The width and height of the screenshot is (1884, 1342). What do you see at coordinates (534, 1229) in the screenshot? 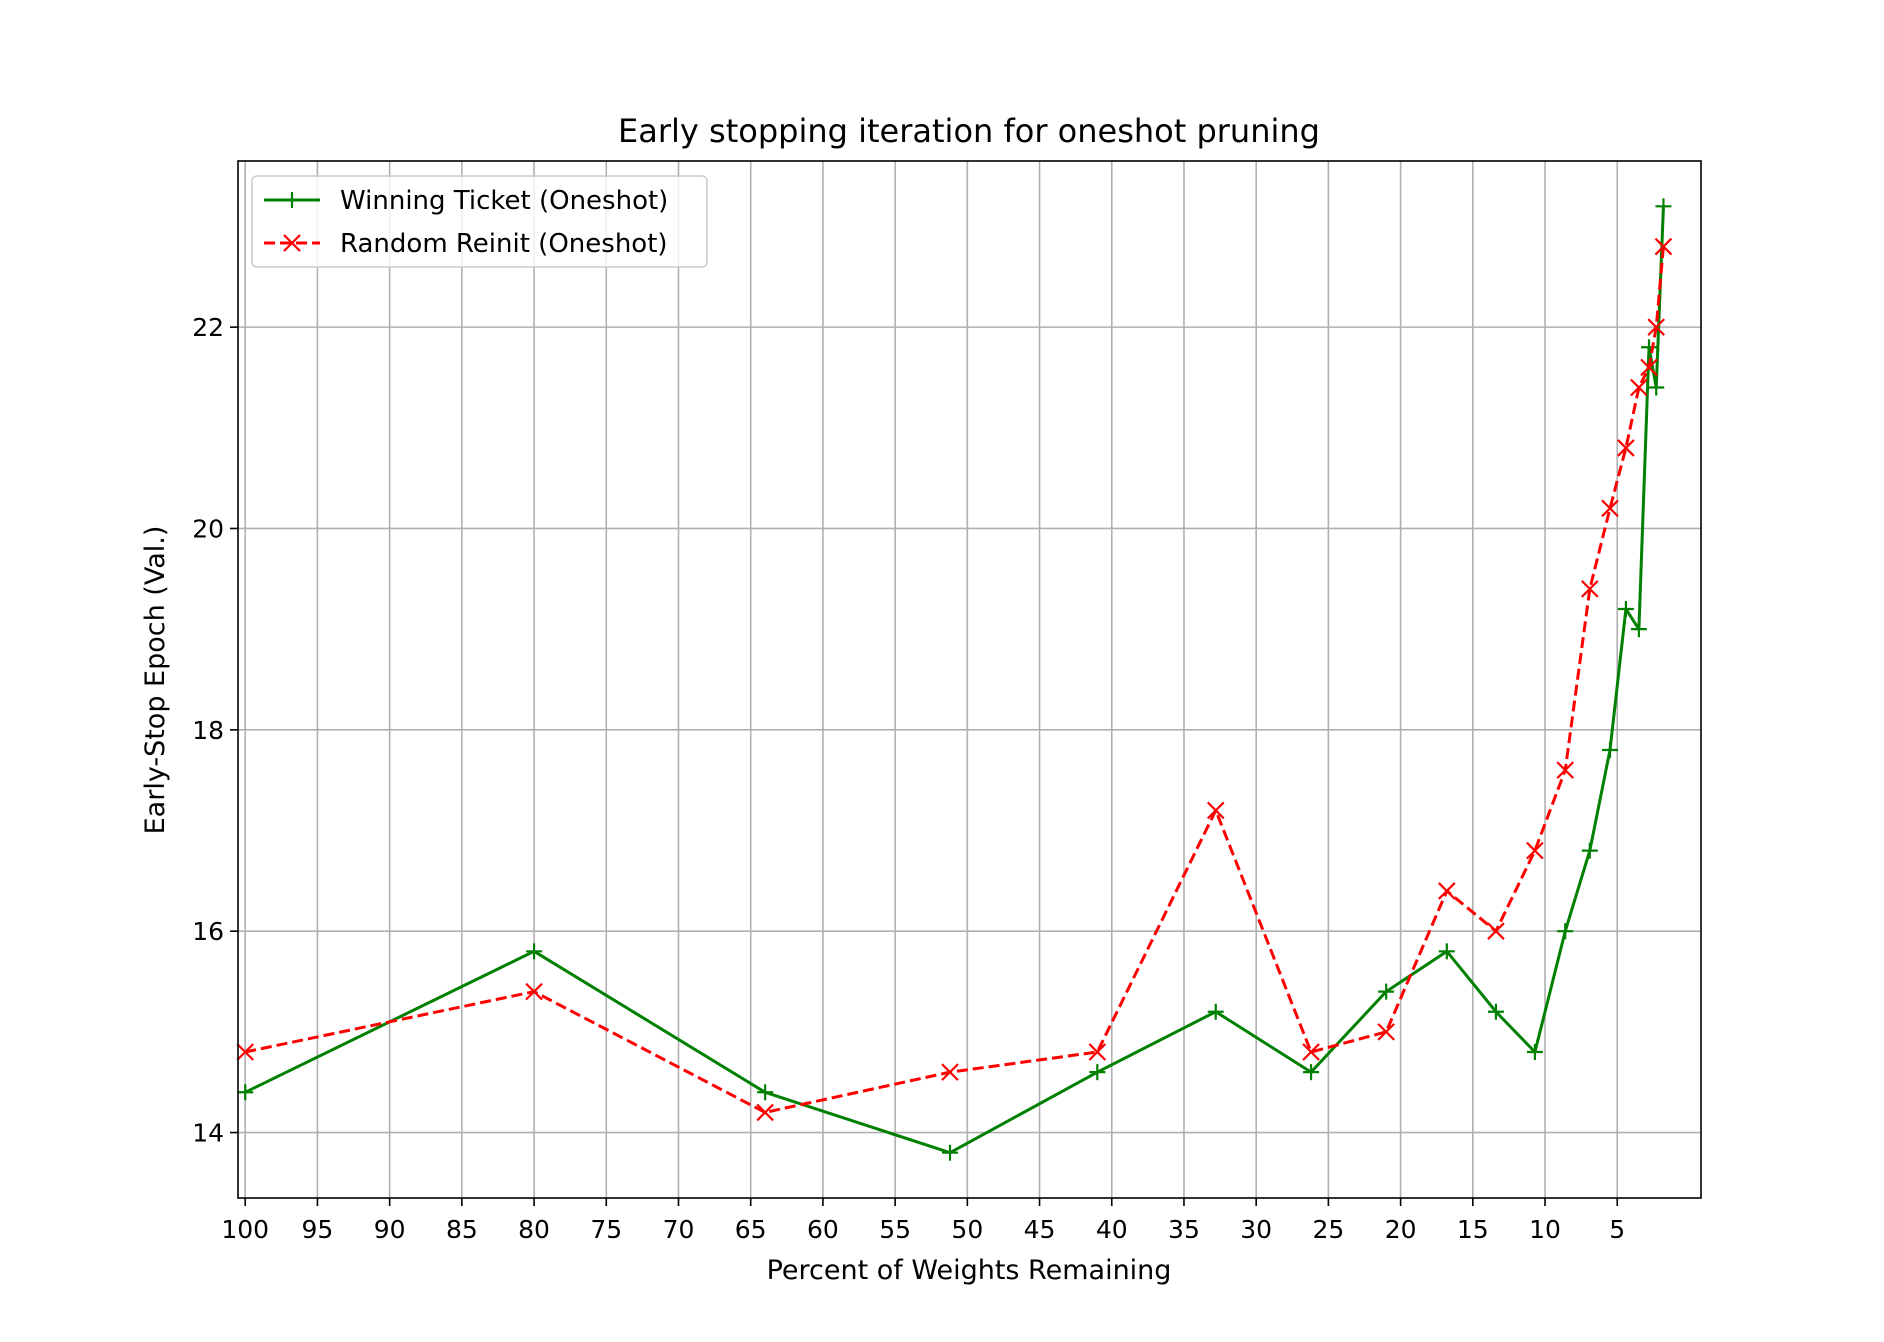
I see `x-tick-label: 80` at bounding box center [534, 1229].